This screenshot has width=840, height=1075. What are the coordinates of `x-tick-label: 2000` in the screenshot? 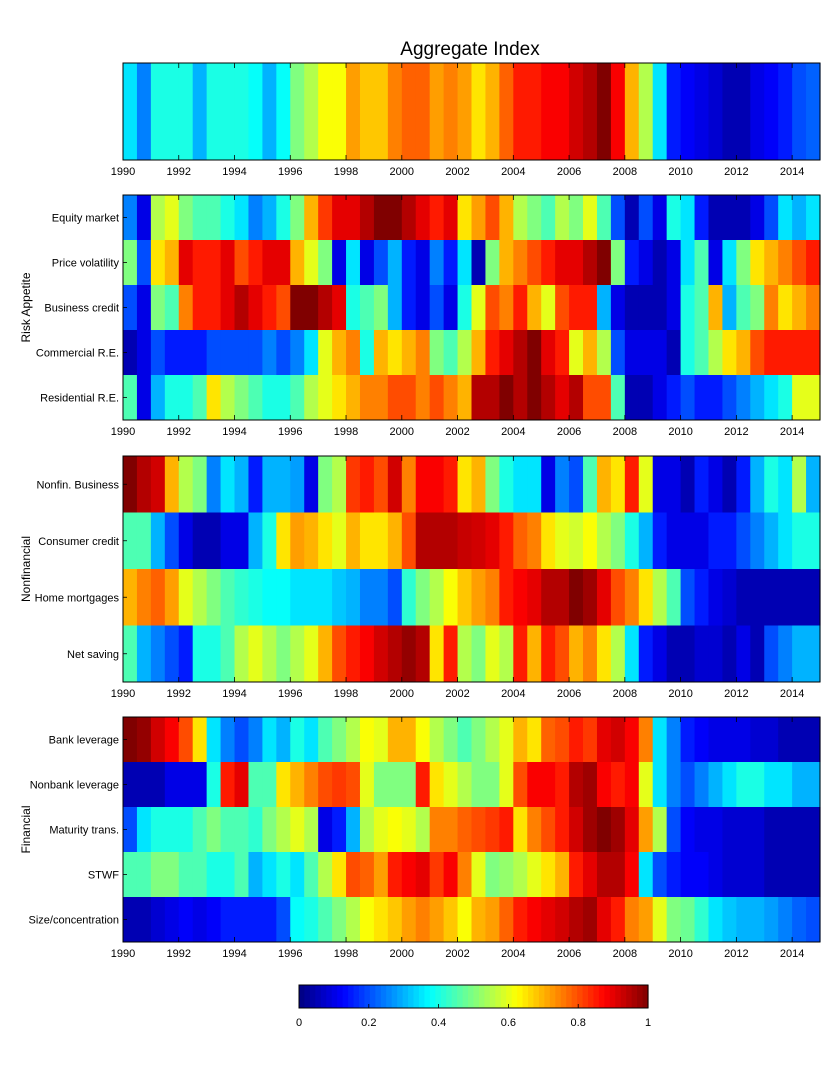 It's located at (402, 432).